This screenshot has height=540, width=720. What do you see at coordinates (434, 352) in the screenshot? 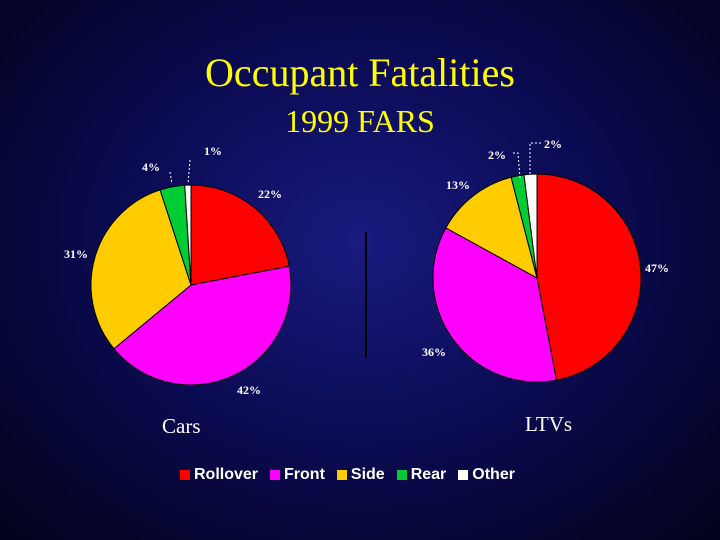
I see `ltvs-label-front: 36%` at bounding box center [434, 352].